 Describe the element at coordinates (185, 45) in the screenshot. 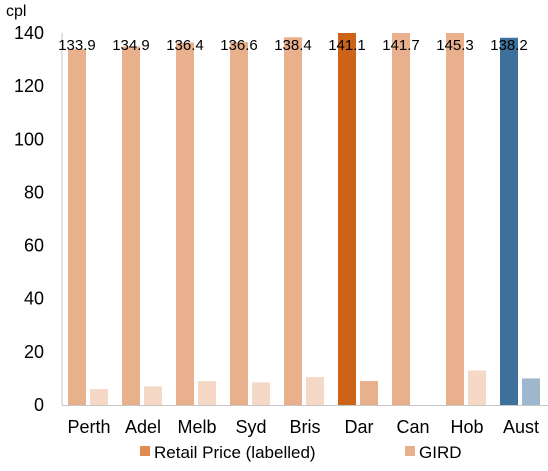

I see `data-label-retail-melb: 136.4` at that location.